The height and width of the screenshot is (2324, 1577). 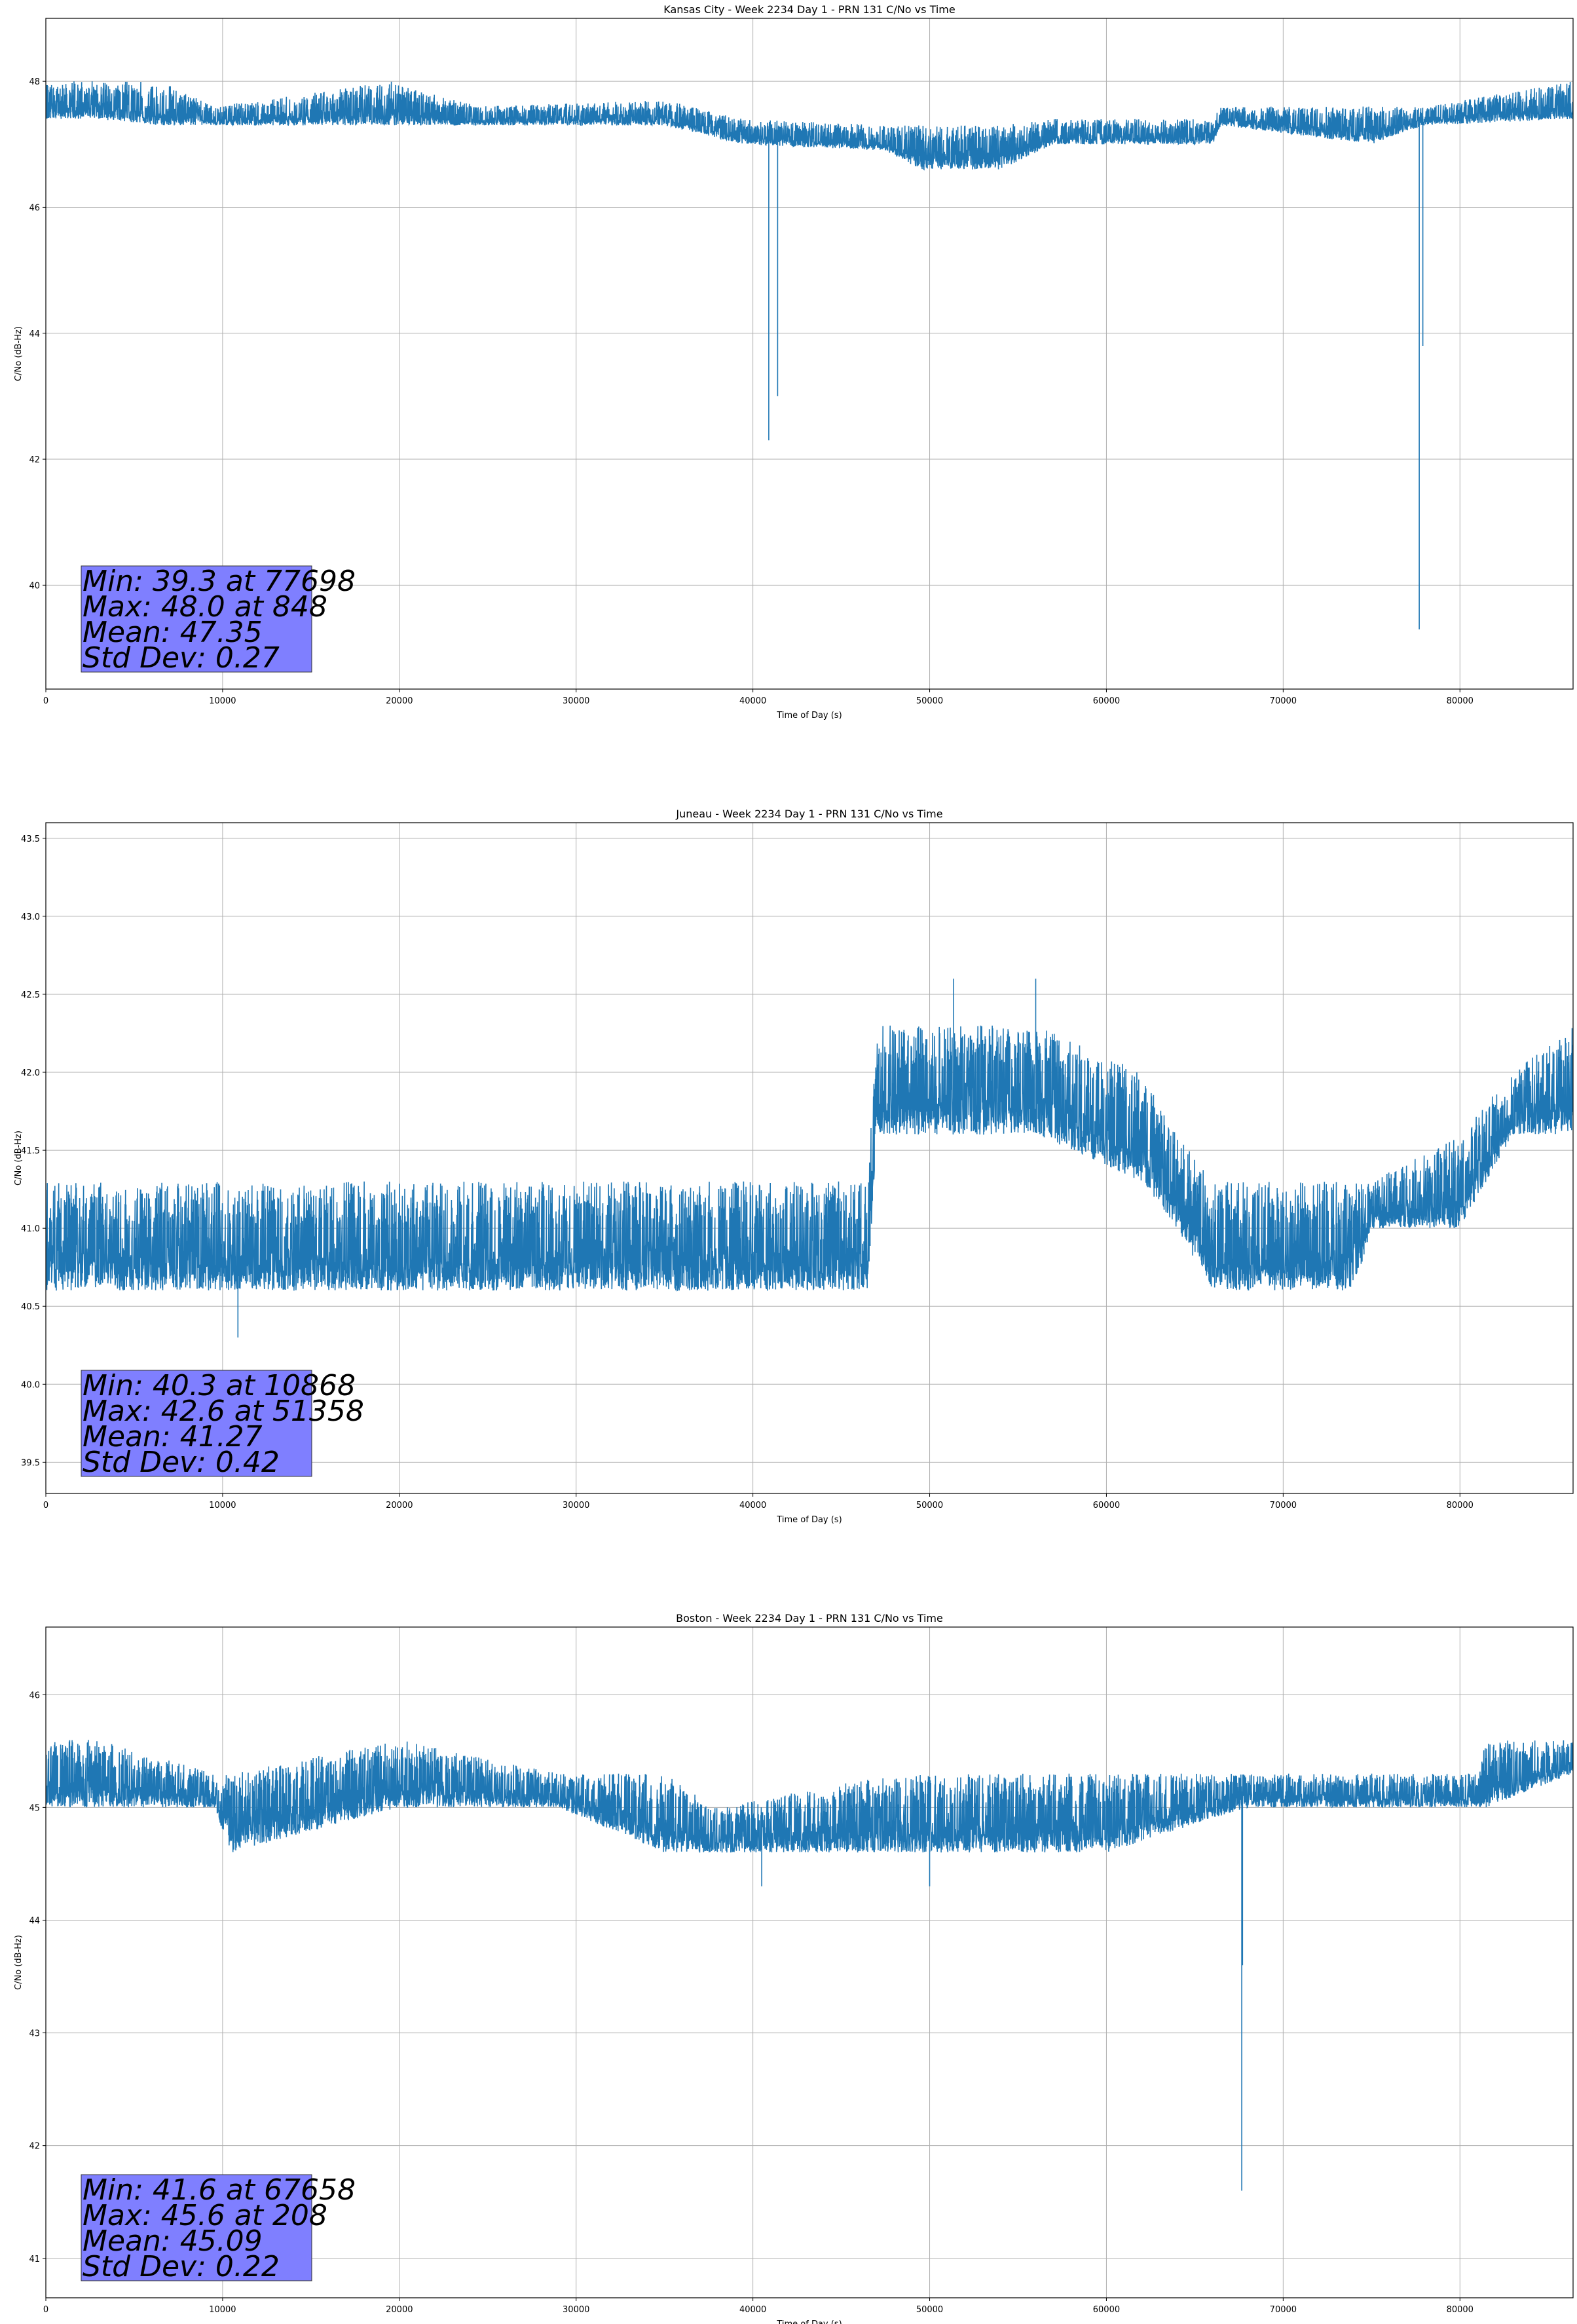 What do you see at coordinates (30, 839) in the screenshot?
I see `y-tick-label: 43.5` at bounding box center [30, 839].